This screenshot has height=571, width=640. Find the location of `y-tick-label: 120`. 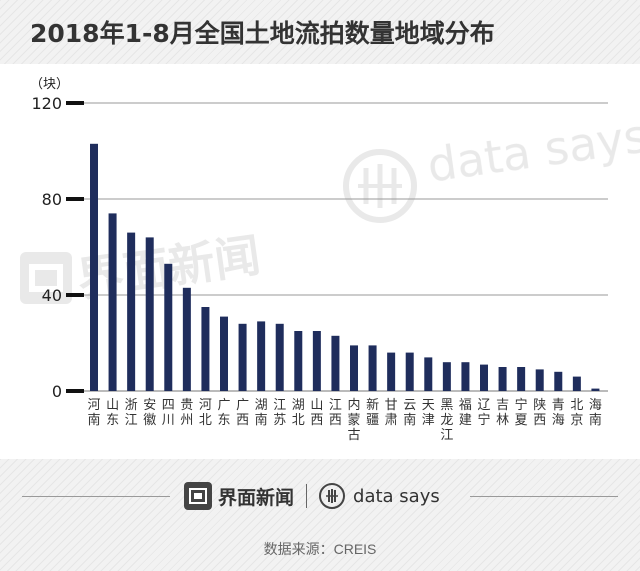

y-tick-label: 120 is located at coordinates (46, 103).